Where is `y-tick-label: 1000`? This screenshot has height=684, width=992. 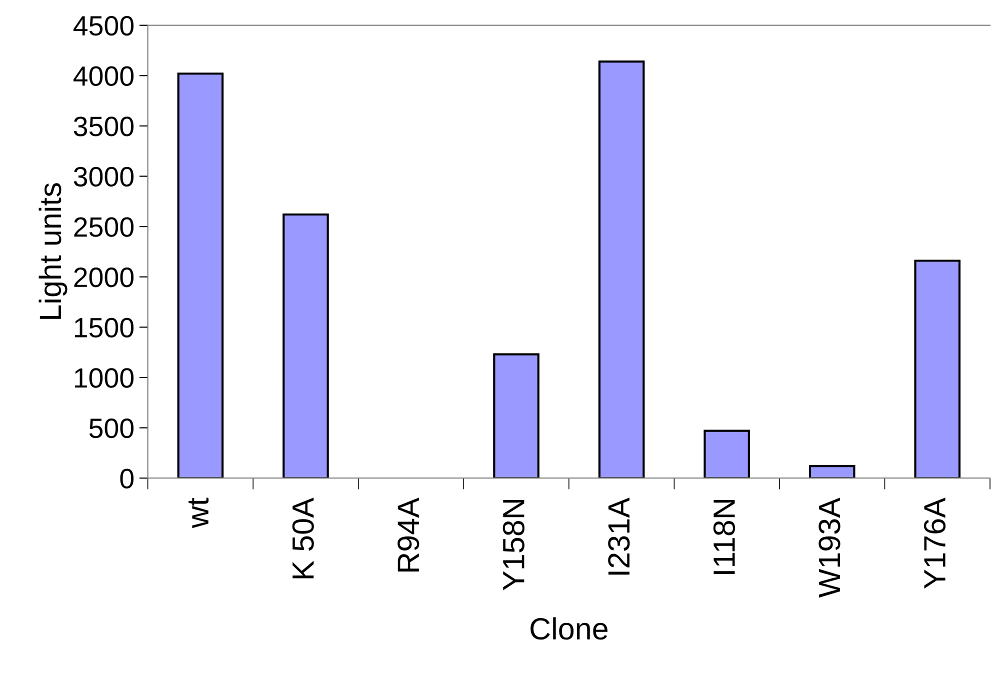
y-tick-label: 1000 is located at coordinates (104, 378).